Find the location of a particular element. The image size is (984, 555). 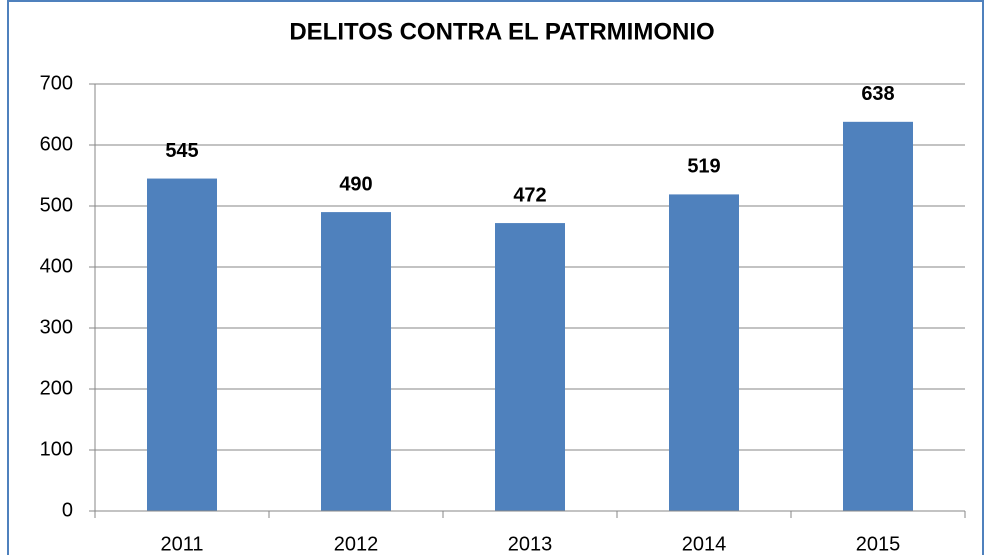

x-tick-label: 2012 is located at coordinates (356, 544).